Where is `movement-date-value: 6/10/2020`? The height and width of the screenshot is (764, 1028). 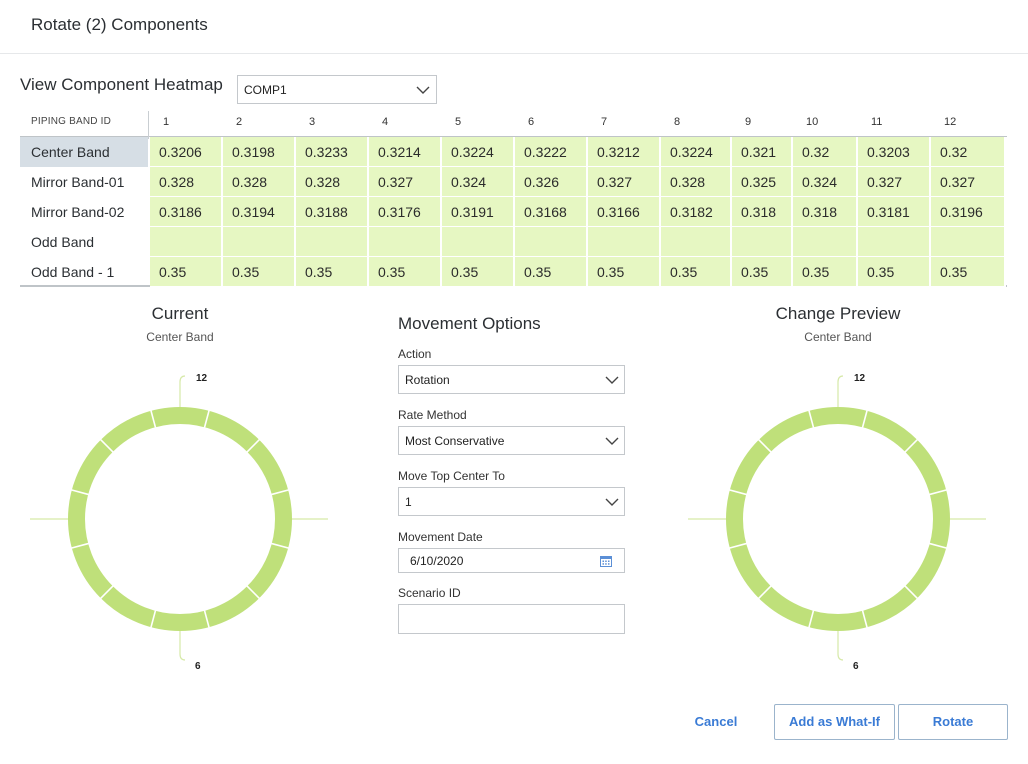
movement-date-value: 6/10/2020 is located at coordinates (437, 560).